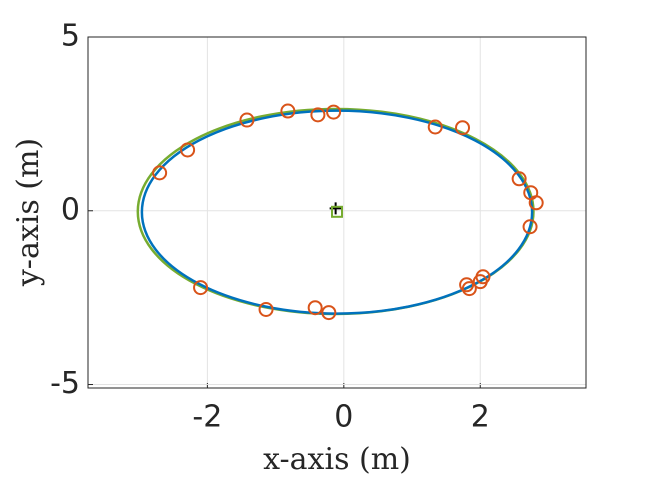 This screenshot has width=648, height=485. Describe the element at coordinates (70, 36) in the screenshot. I see `y-tick-label: 5` at that location.